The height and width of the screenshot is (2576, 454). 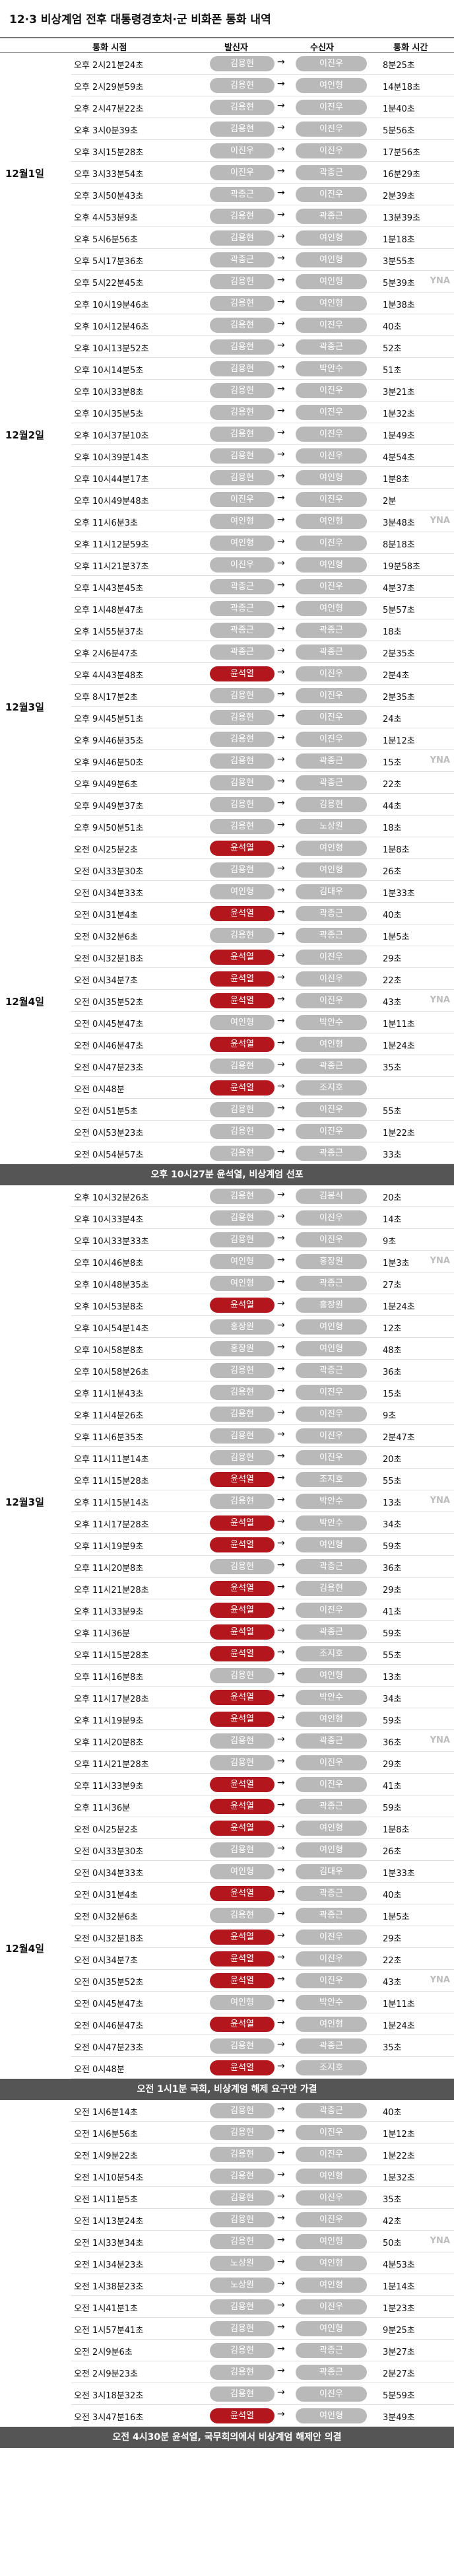 What do you see at coordinates (109, 741) in the screenshot?
I see `call-time: 오후 9시46분35초` at bounding box center [109, 741].